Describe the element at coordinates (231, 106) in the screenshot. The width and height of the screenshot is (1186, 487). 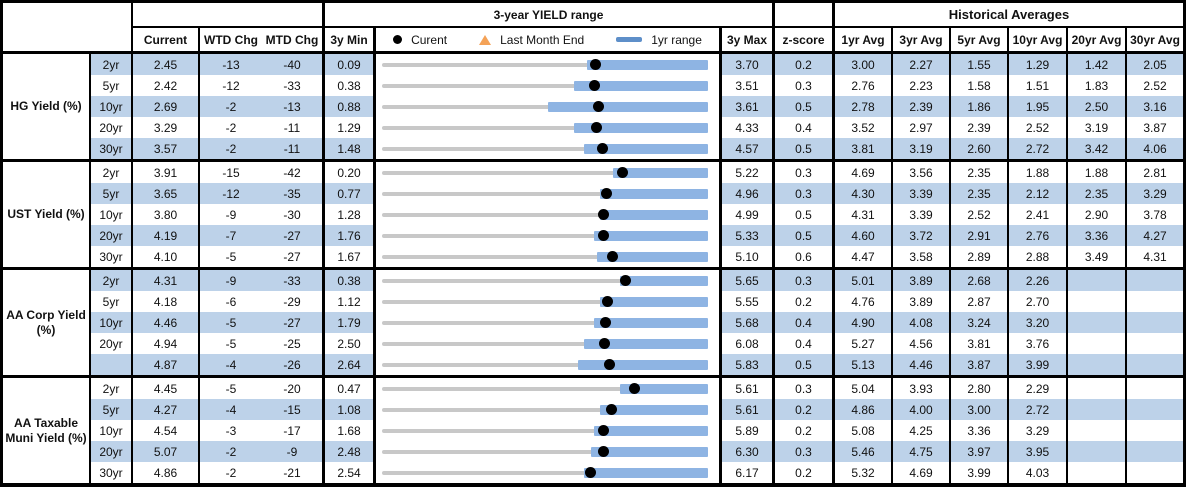
I see `wtd-chg-value: -2` at that location.